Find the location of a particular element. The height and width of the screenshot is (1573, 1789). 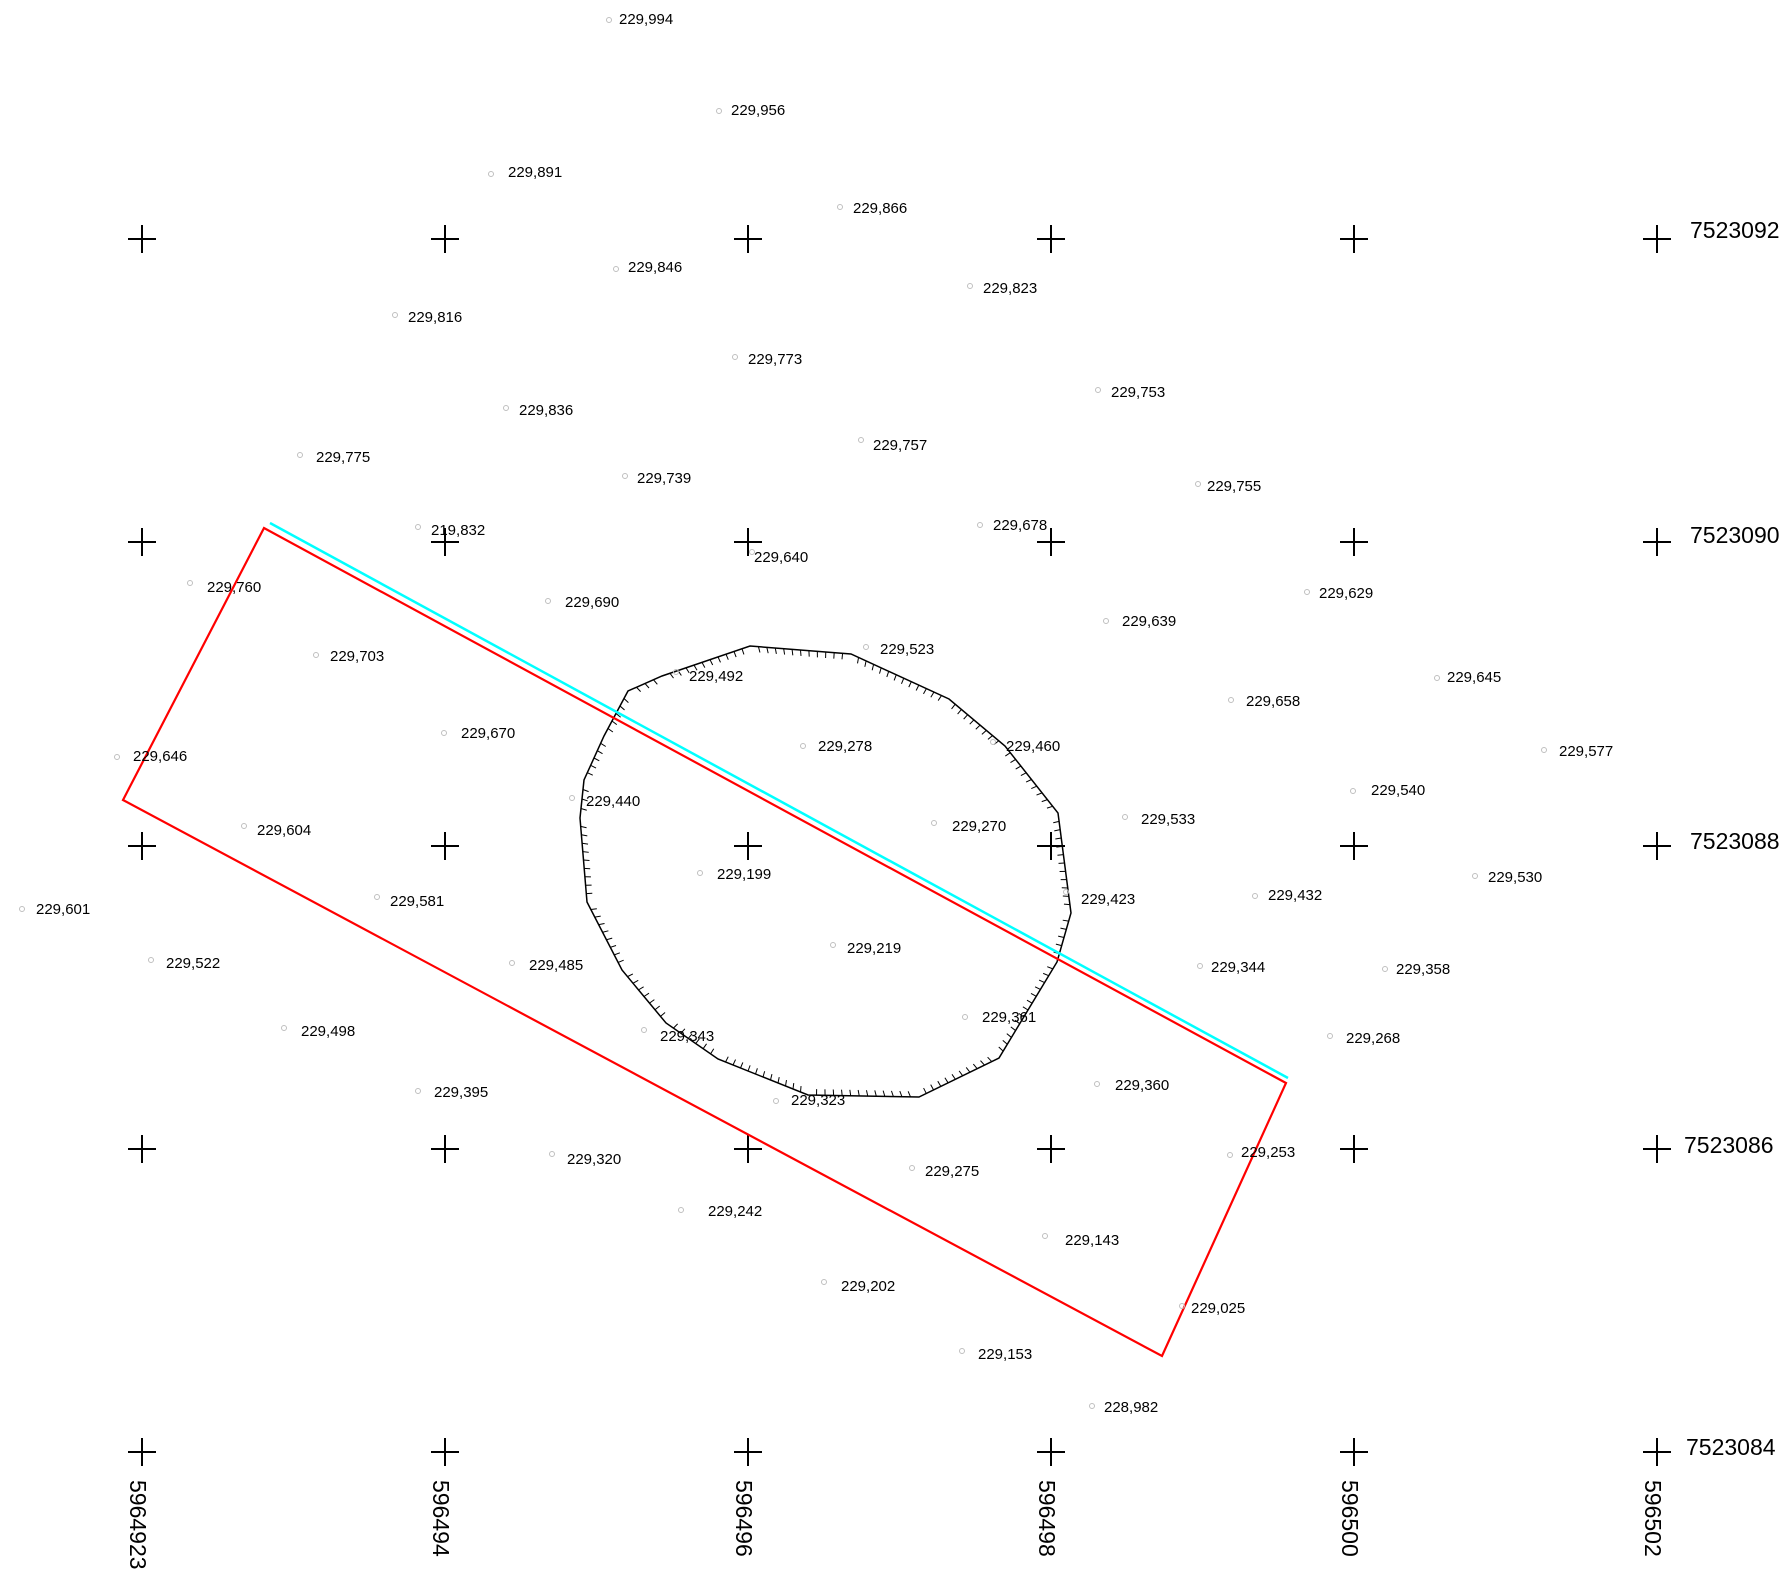

elevation-label: 229,670 is located at coordinates (488, 733).